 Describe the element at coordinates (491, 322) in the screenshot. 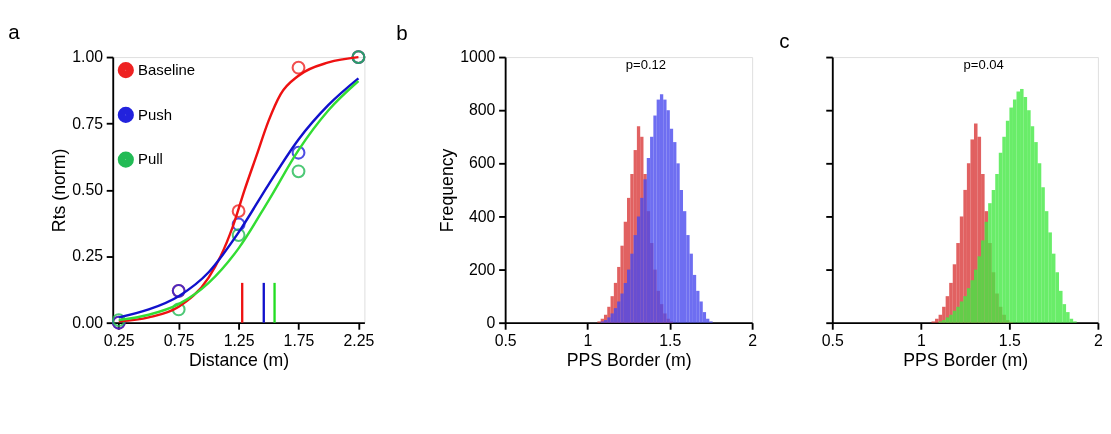

I see `y-tick-label: 0` at that location.